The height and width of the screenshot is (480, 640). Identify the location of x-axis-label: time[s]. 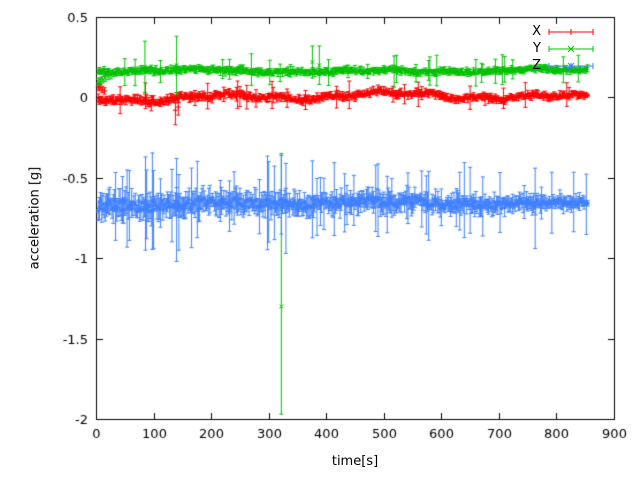
(355, 461).